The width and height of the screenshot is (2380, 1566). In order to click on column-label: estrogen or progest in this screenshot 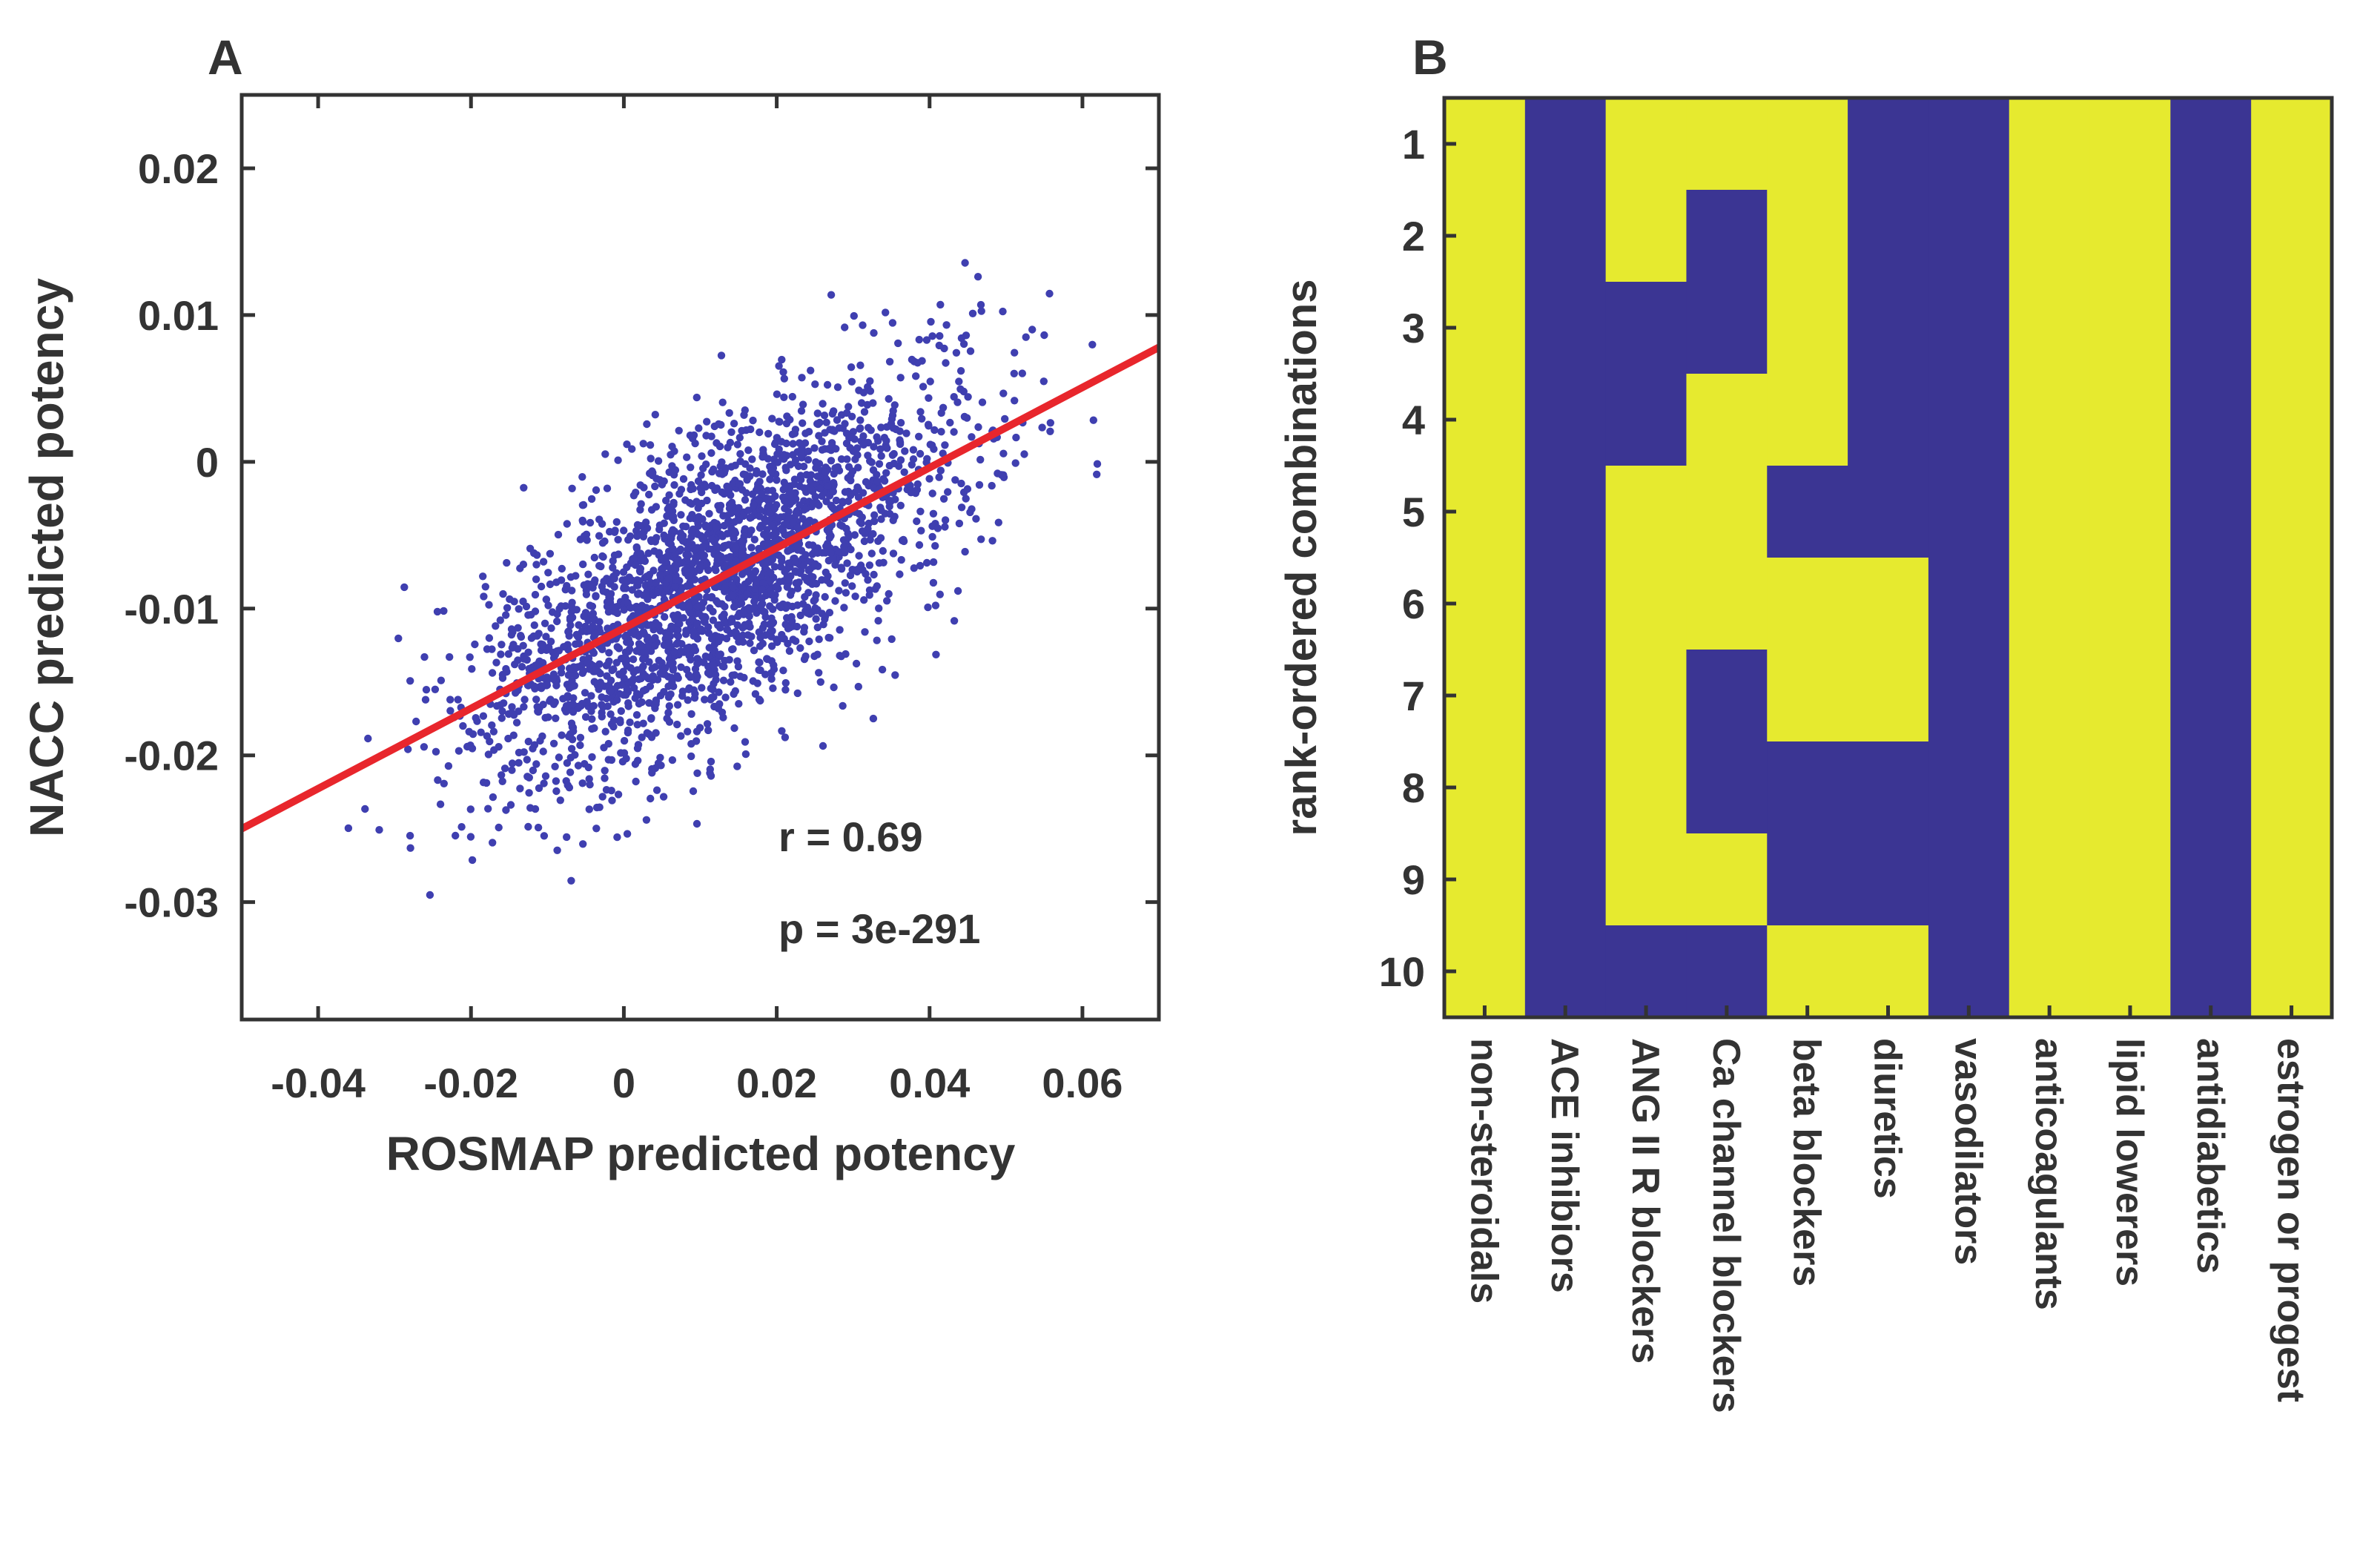, I will do `click(2291, 1220)`.